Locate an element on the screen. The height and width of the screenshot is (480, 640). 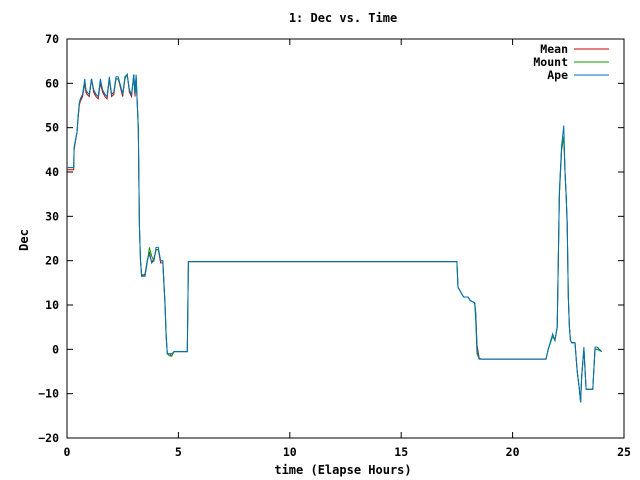
y-tick-label: 30 is located at coordinates (52, 216).